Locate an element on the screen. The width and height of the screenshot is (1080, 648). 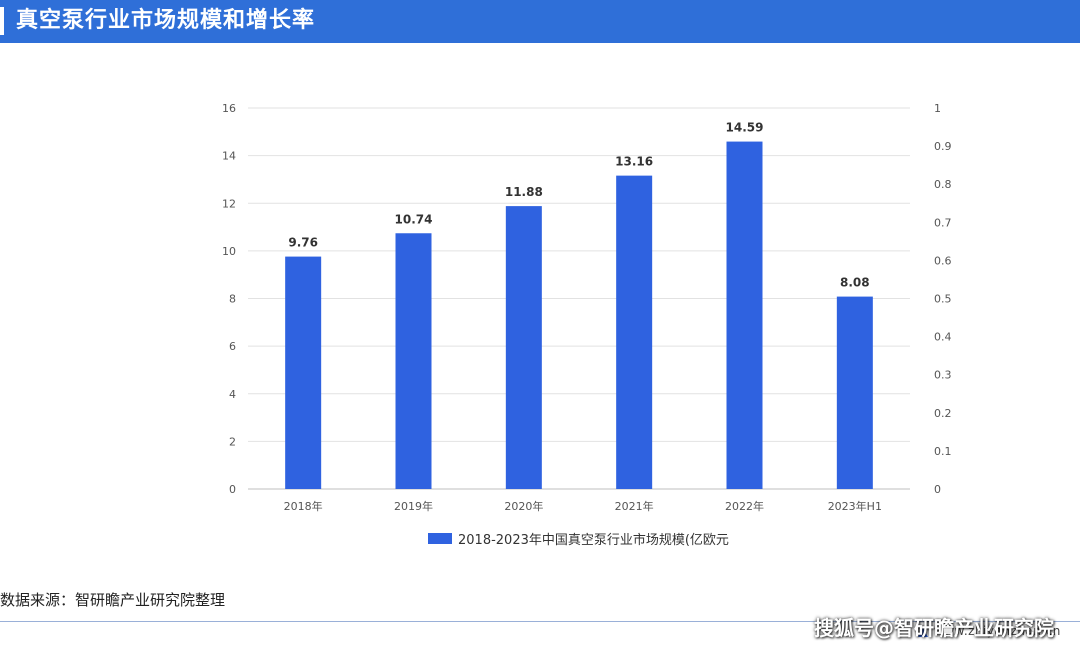
y-axis-left-tick-label: 16 is located at coordinates (229, 108).